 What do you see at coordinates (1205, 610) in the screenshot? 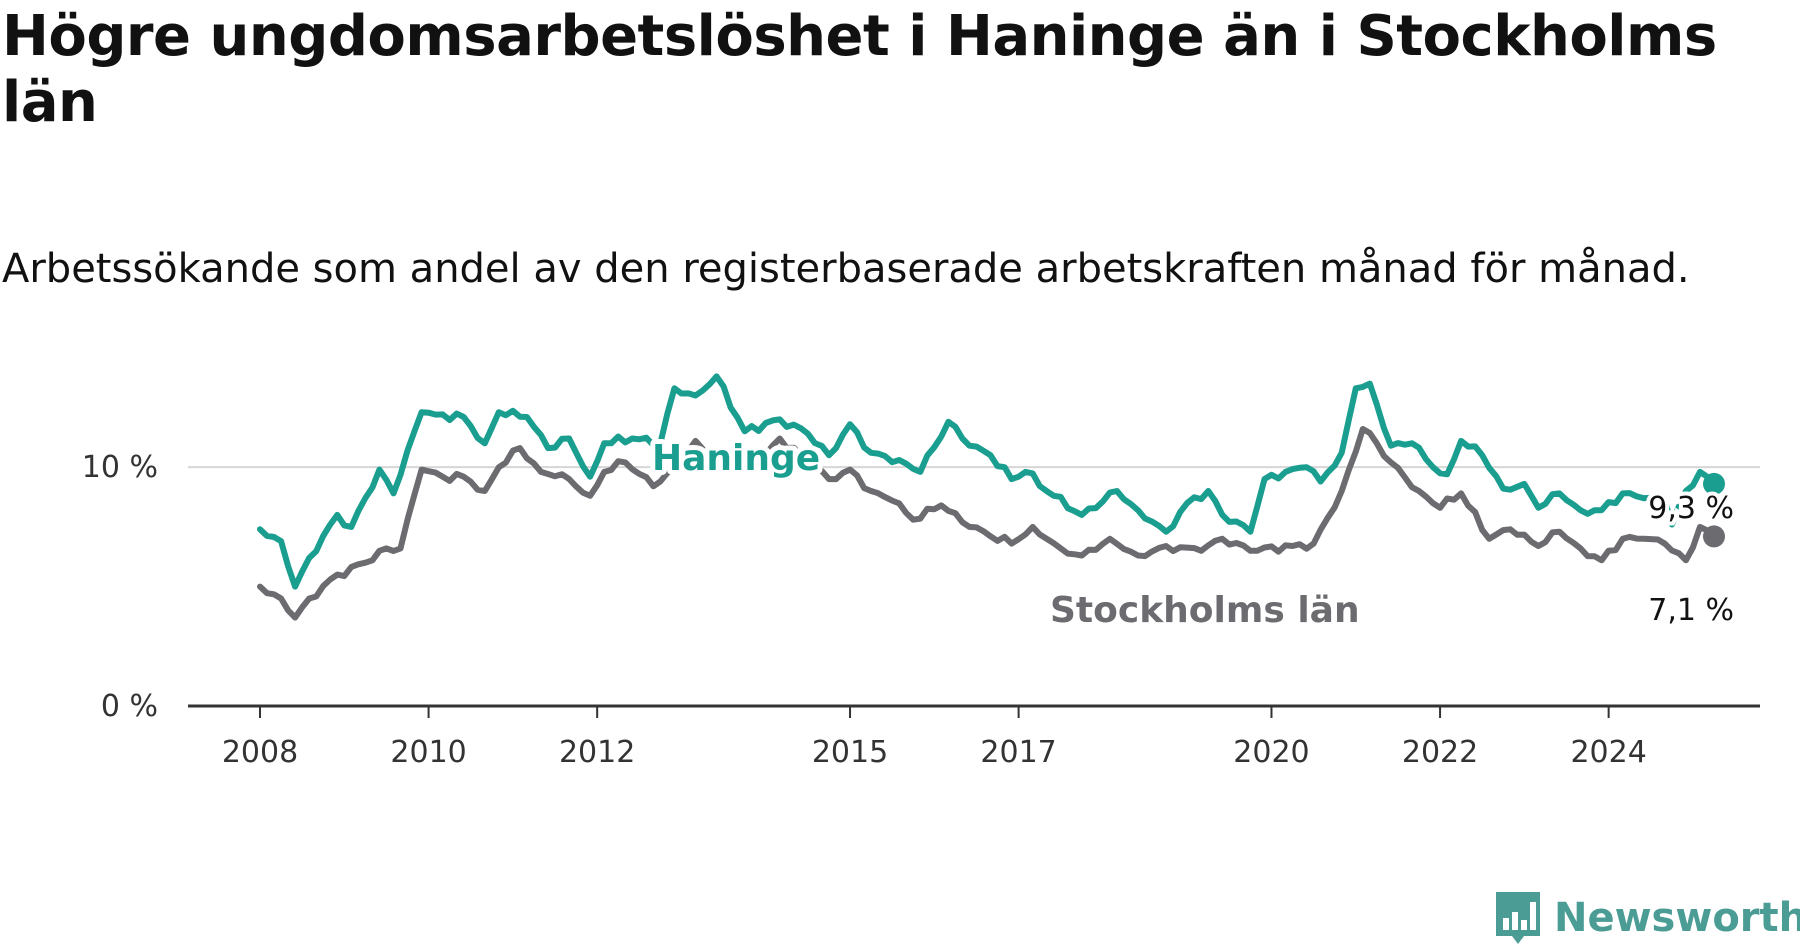
I see `series-label-stockholms-lan: Stockholms län` at bounding box center [1205, 610].